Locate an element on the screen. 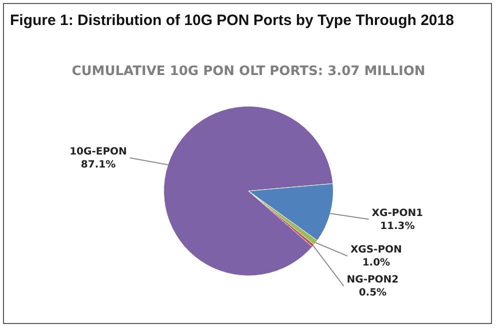  data-label: 87.1% is located at coordinates (98, 164).